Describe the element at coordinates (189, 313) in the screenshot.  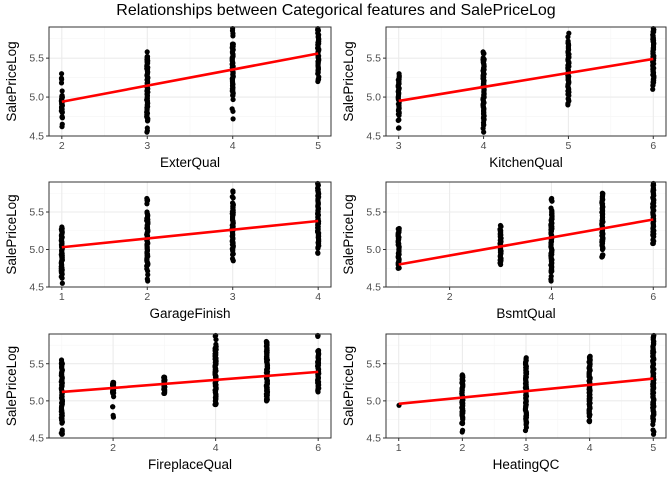
I see `x-axis-title: GarageFinish` at that location.